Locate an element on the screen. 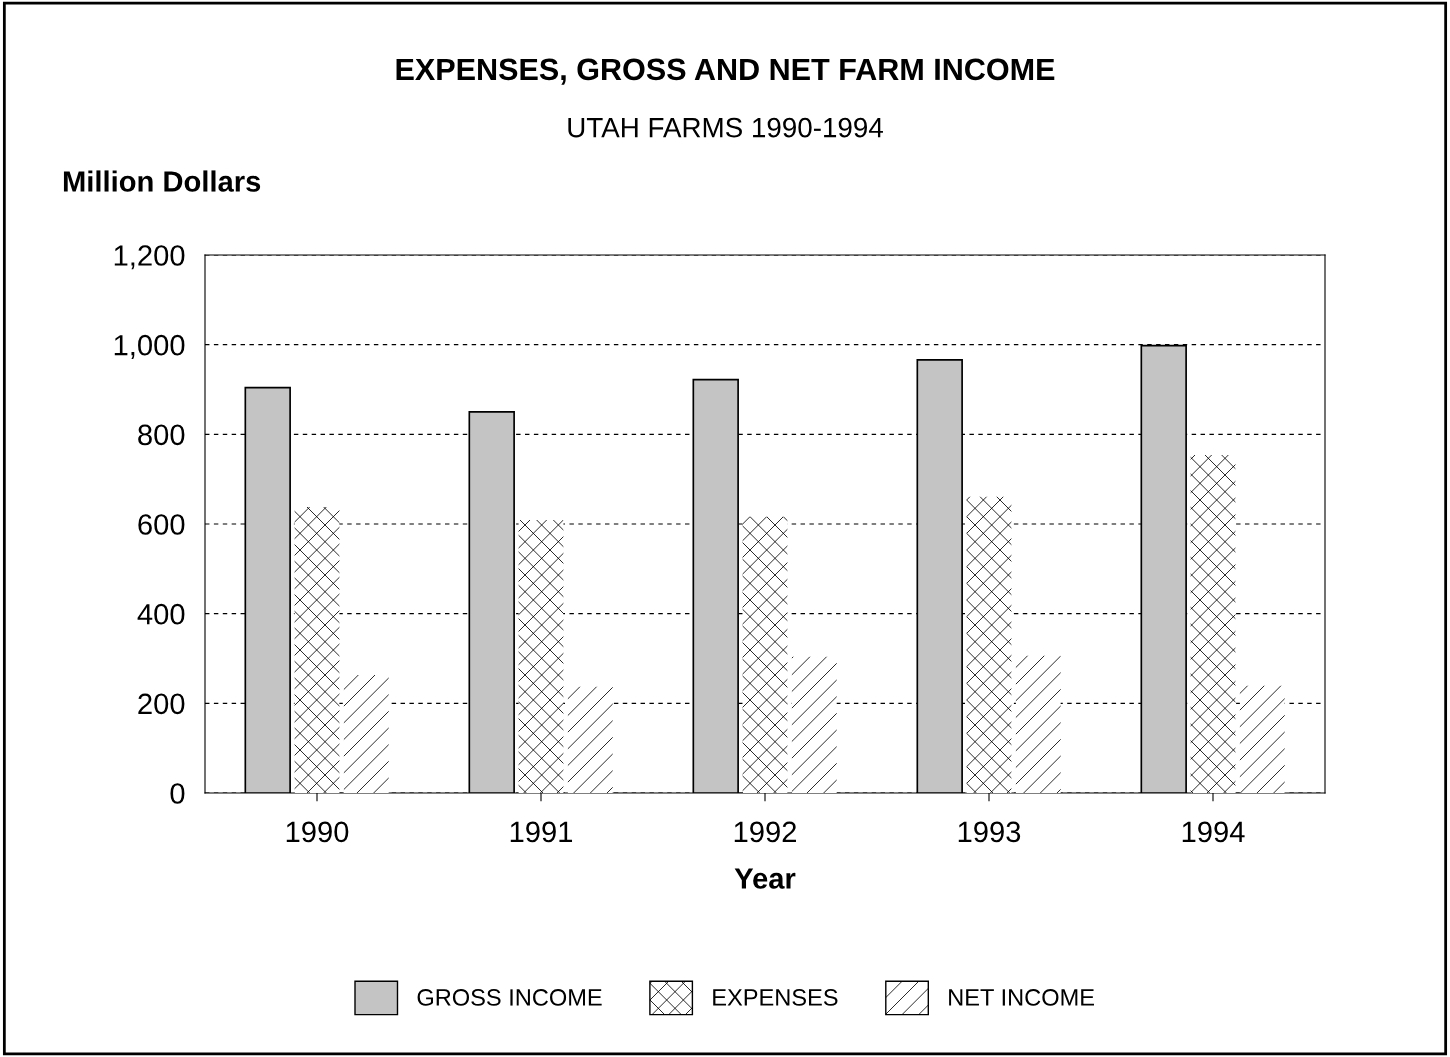 This screenshot has width=1450, height=1057. legend-label: NET INCOME is located at coordinates (1021, 997).